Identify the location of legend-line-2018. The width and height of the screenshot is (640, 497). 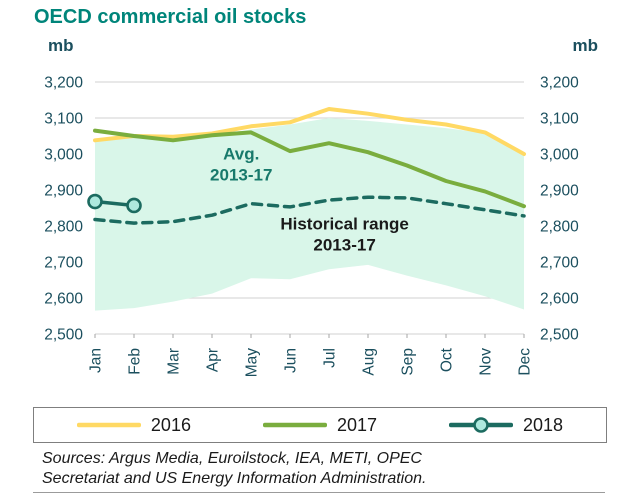
(481, 425).